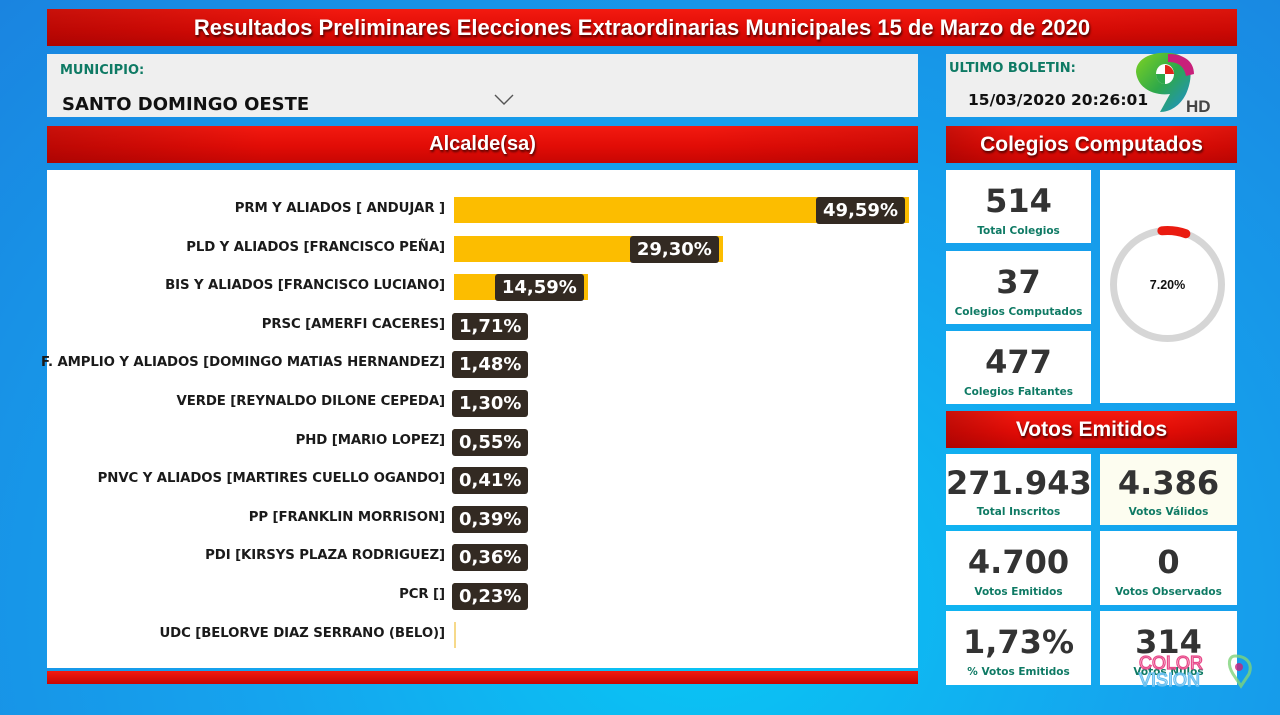 The image size is (1280, 715). I want to click on votos-banner: Votos Emitidos, so click(1091, 429).